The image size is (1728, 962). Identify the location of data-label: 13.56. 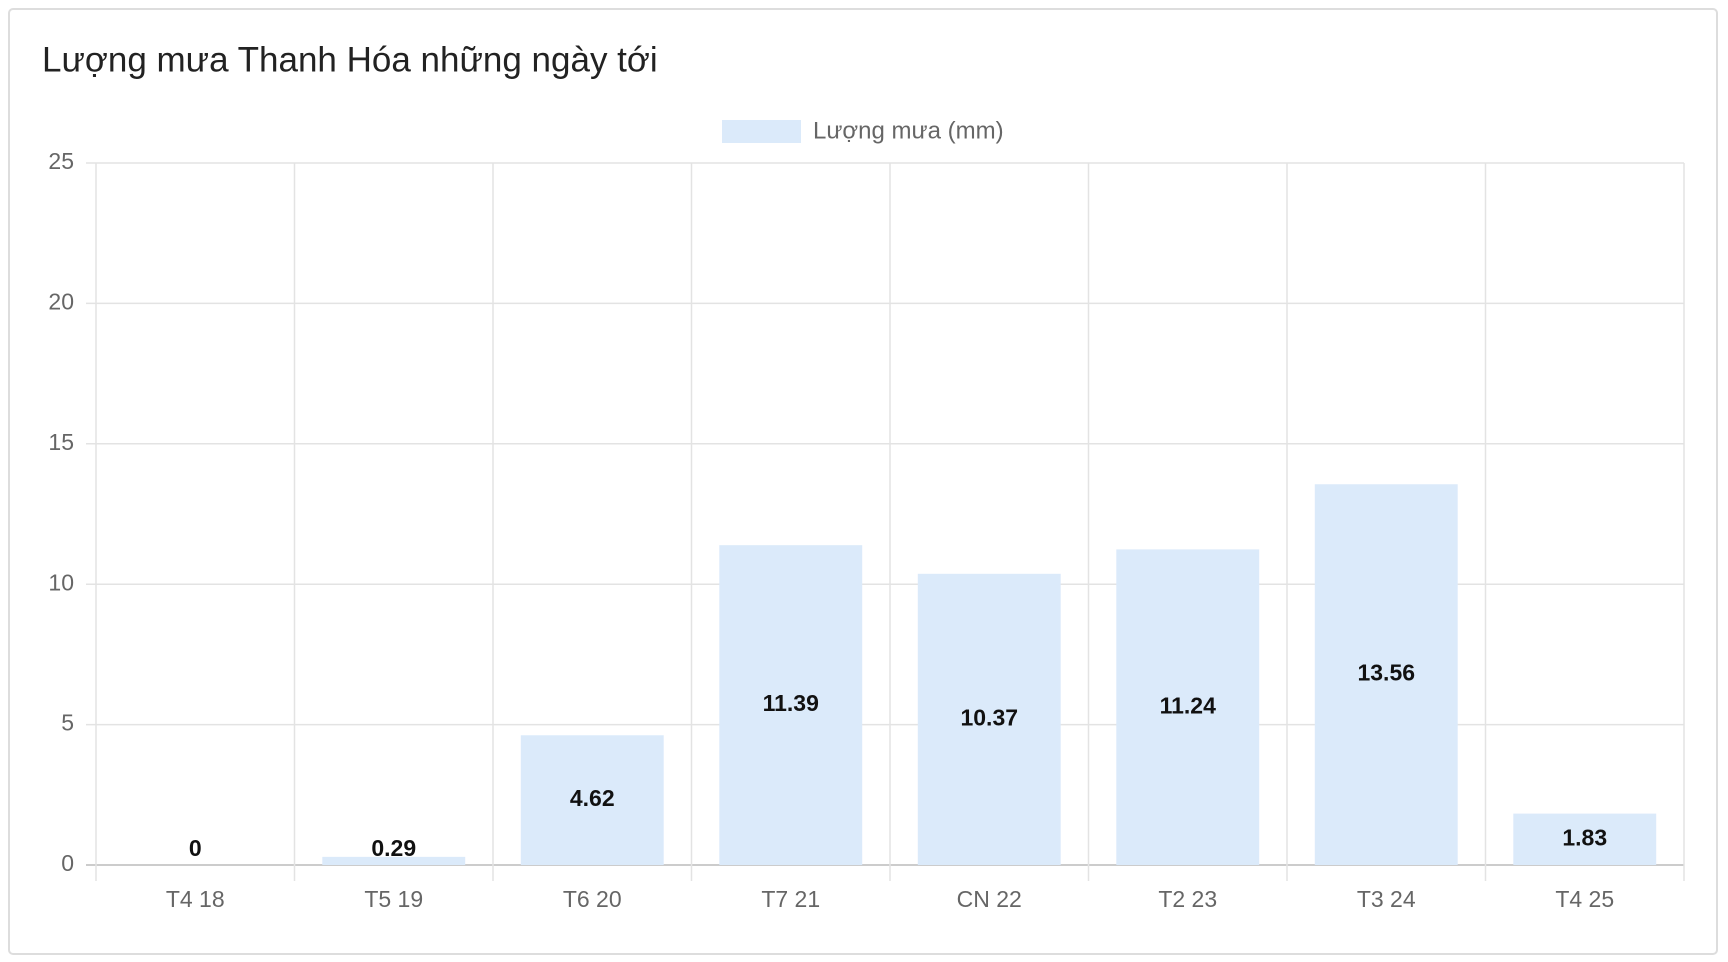
(1386, 673).